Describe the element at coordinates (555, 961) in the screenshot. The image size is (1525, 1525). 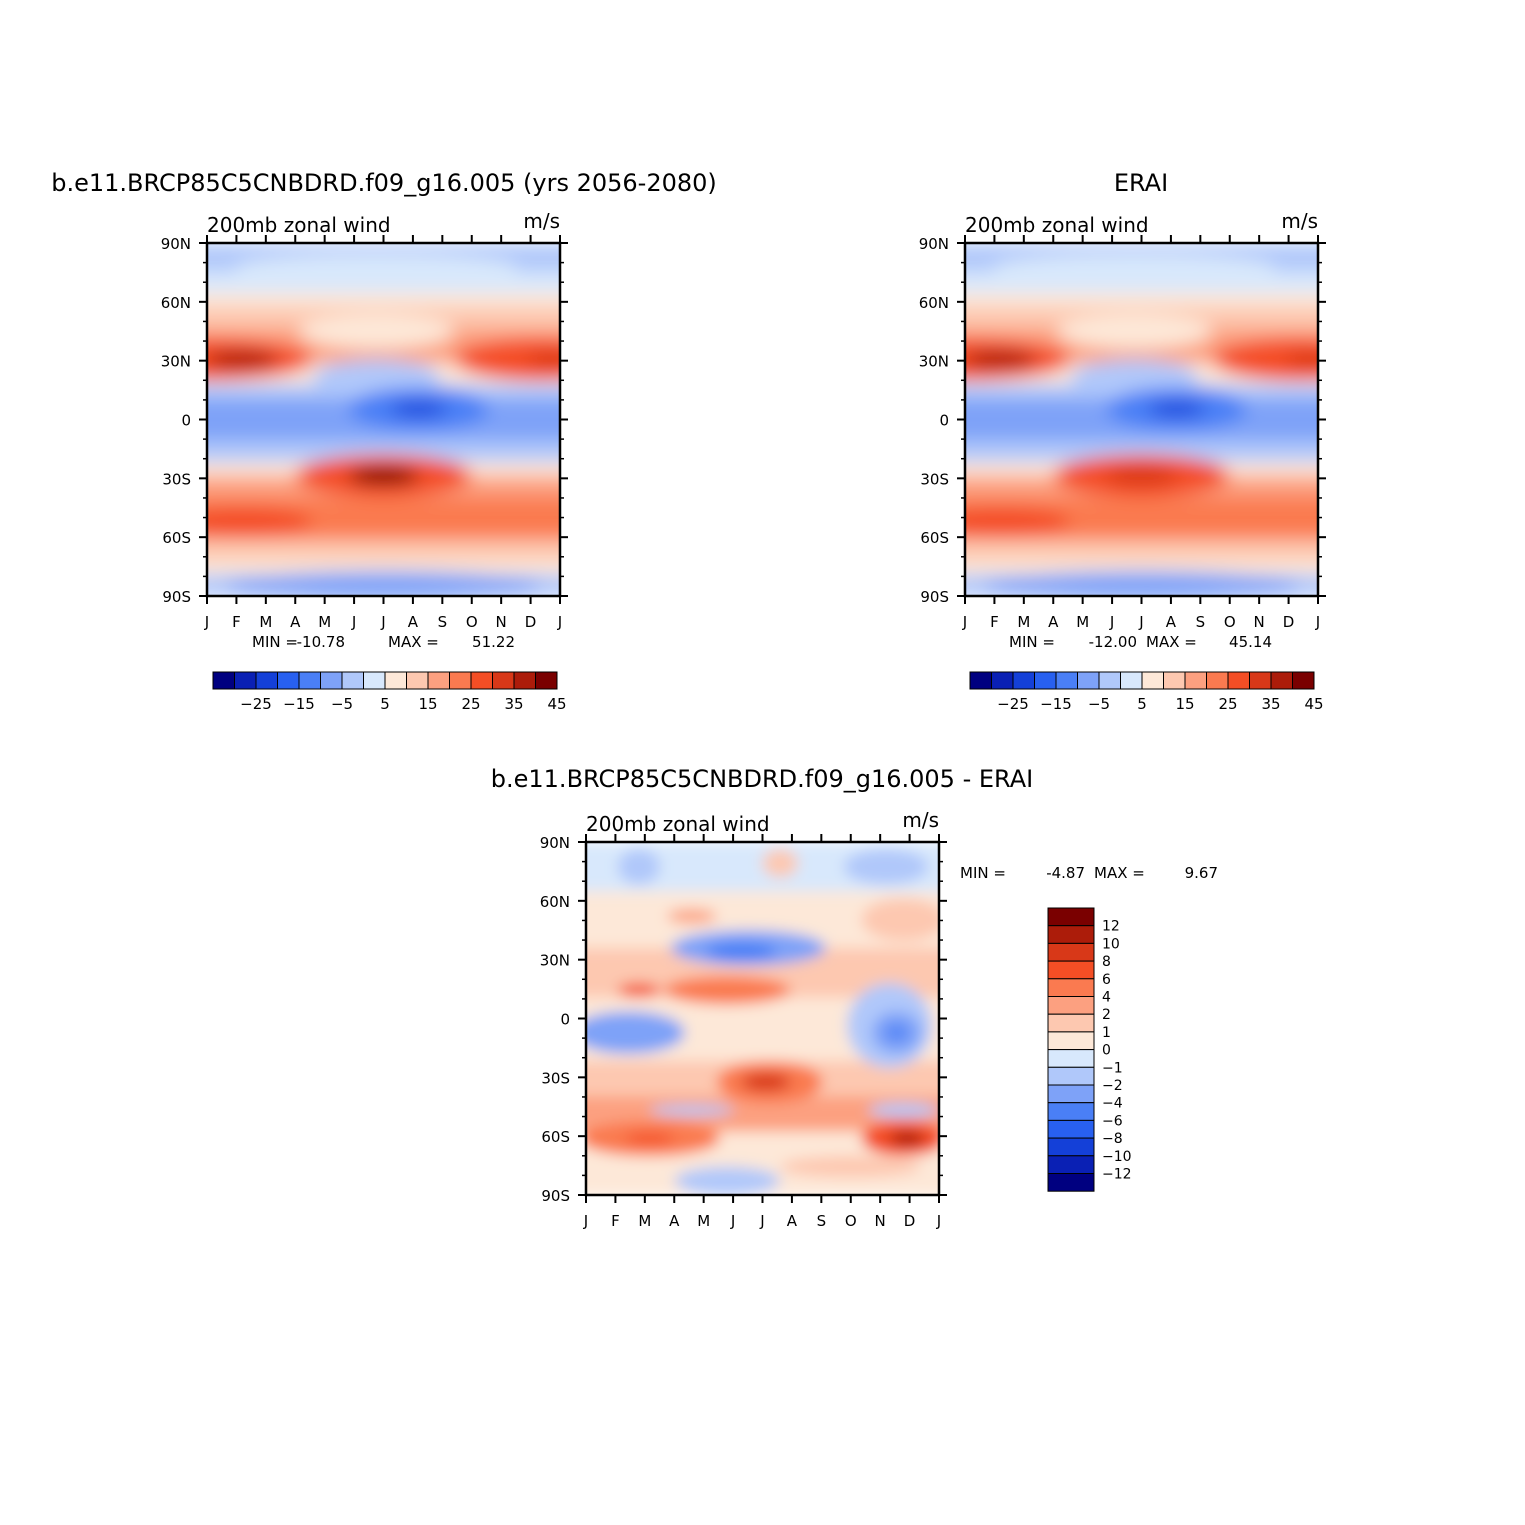
I see `y-tick-label: 30N` at that location.